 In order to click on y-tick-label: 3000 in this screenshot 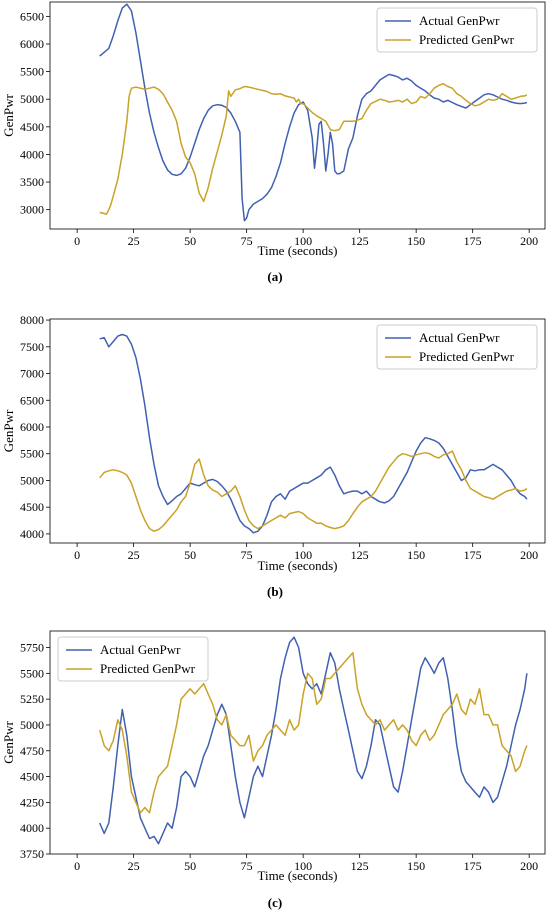, I will do `click(32, 210)`.